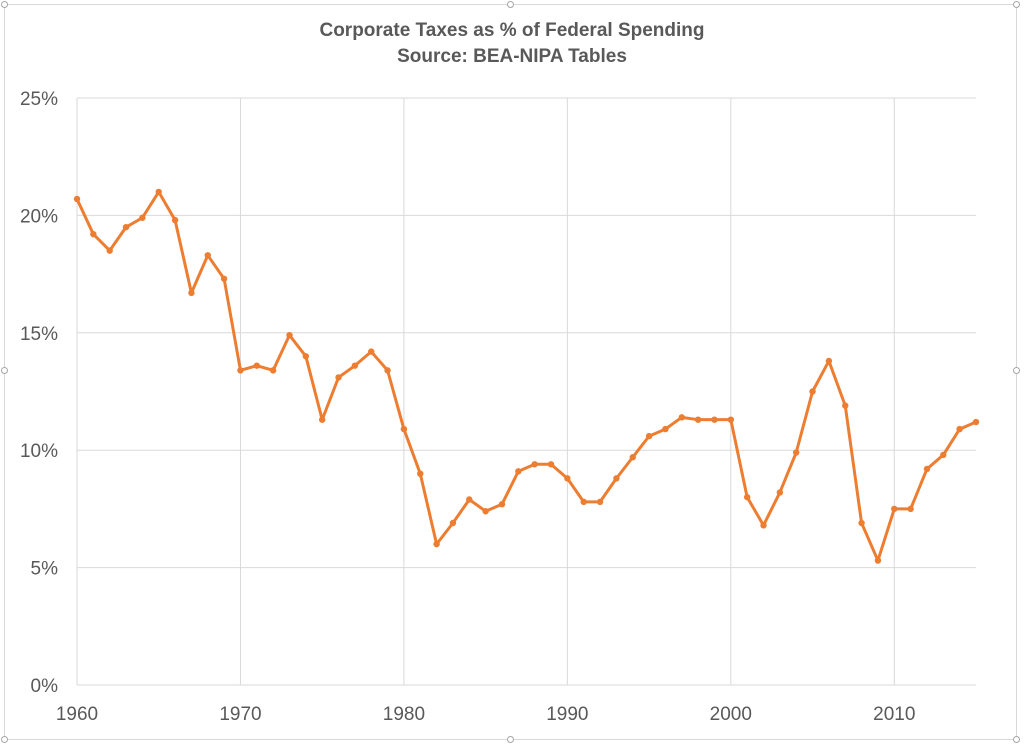  What do you see at coordinates (1016, 739) in the screenshot?
I see `resize-handle-bottom-right` at bounding box center [1016, 739].